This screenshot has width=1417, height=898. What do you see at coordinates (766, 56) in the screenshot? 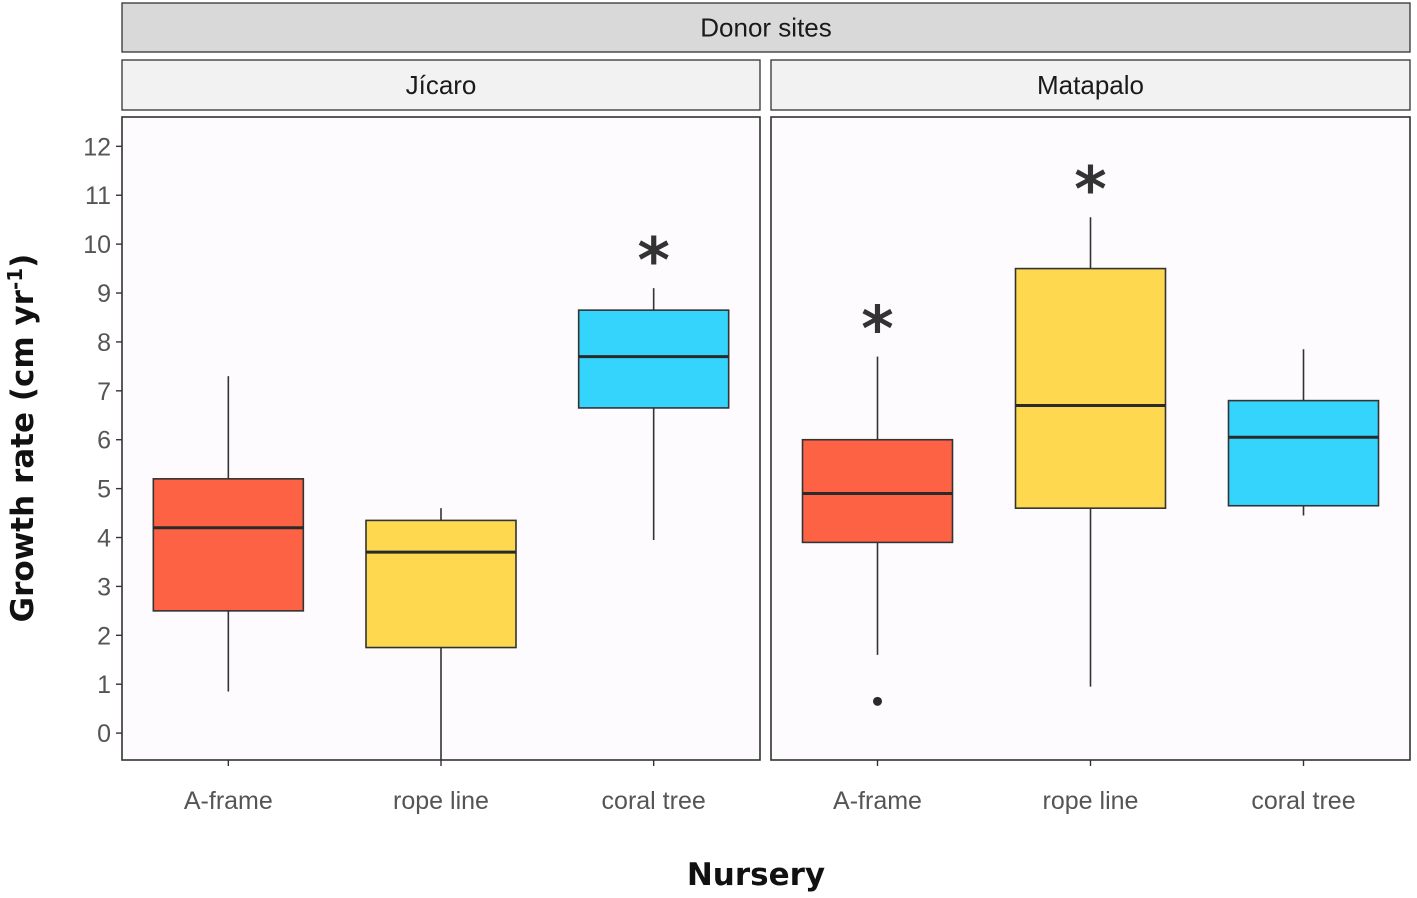
I see `strip-layer: Donor sites Jícaro Matapalo` at bounding box center [766, 56].